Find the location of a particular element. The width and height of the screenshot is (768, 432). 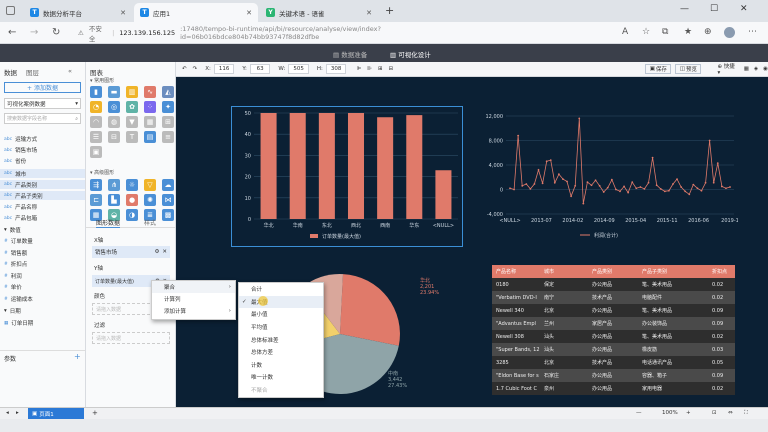

preview-button: ◫ 预览 is located at coordinates (688, 69).